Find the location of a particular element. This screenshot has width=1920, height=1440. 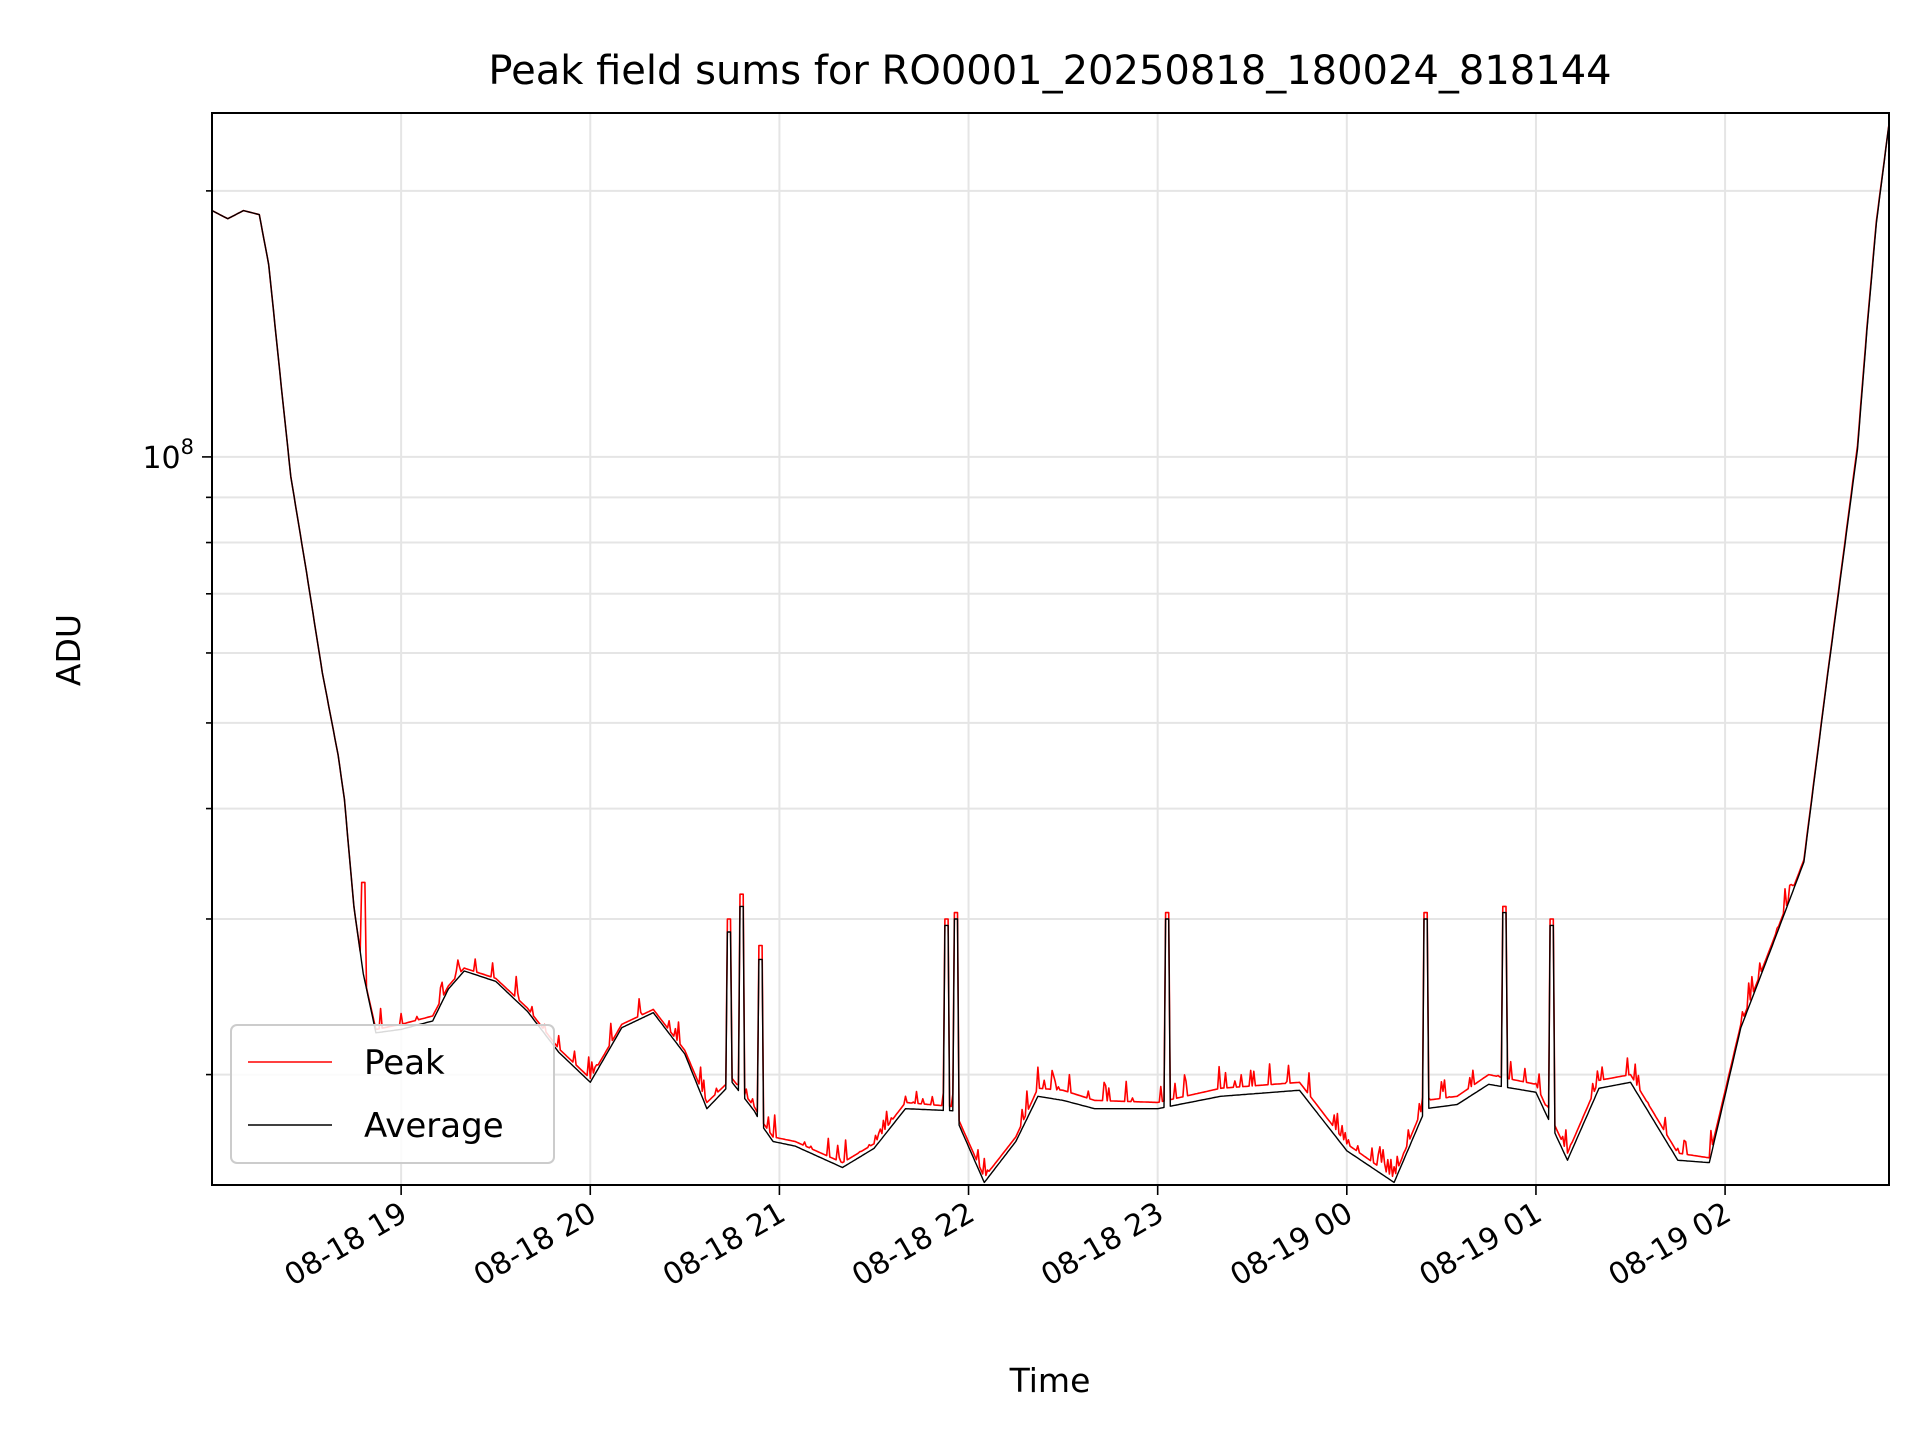

y-axis-label: ADU is located at coordinates (68, 650).